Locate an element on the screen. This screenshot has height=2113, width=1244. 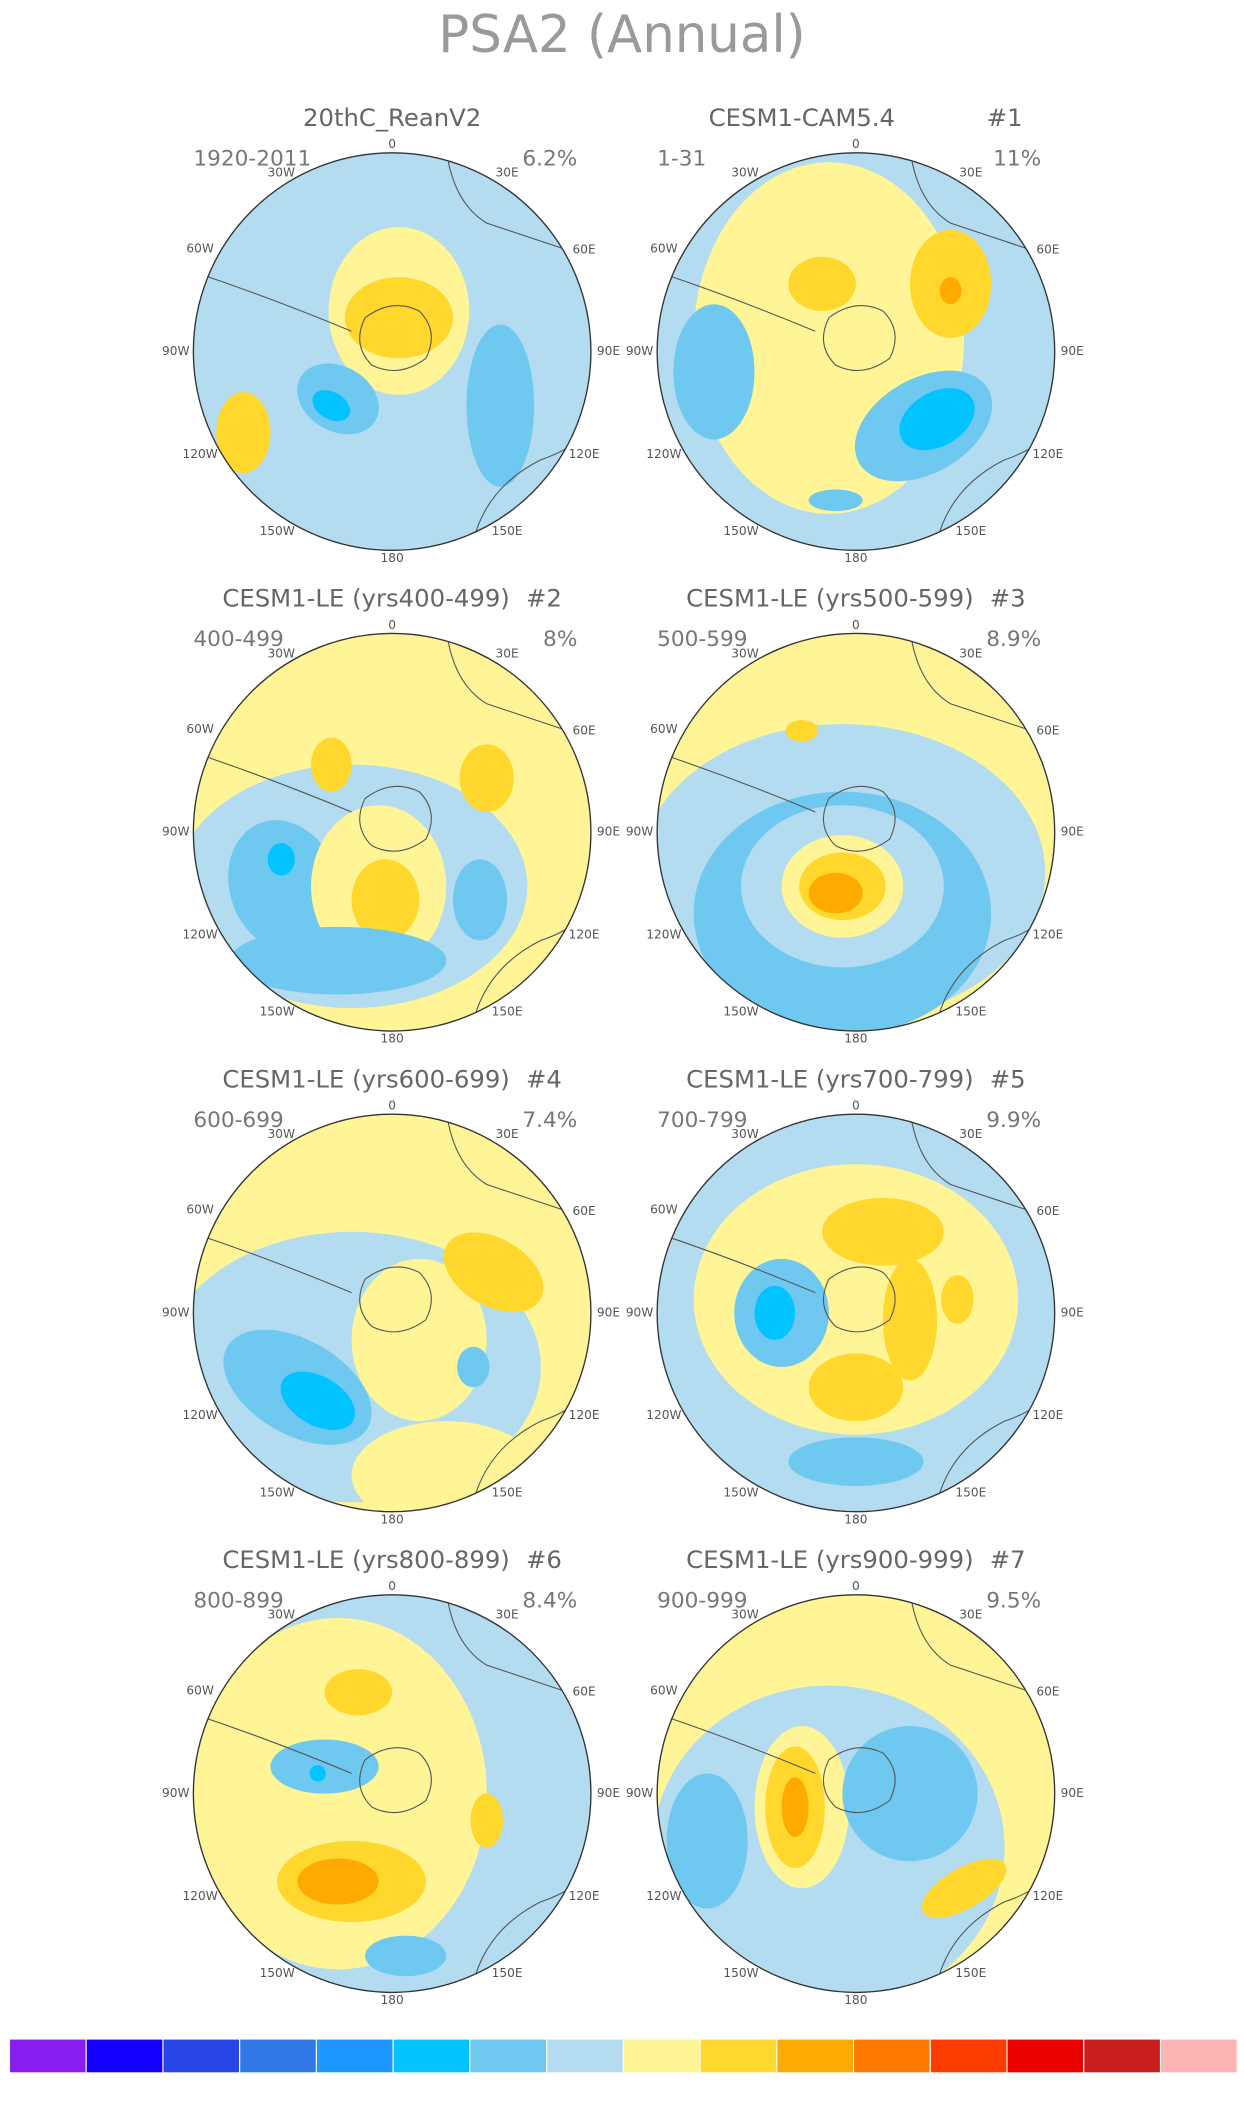
panel-title: CESM1-LE (yrs700-799) #5 is located at coordinates (856, 1078).